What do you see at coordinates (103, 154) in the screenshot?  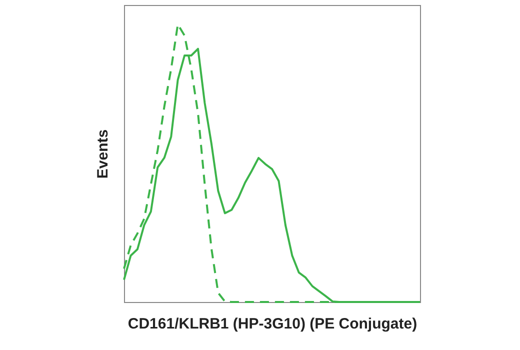 I see `y-axis-title: Events` at bounding box center [103, 154].